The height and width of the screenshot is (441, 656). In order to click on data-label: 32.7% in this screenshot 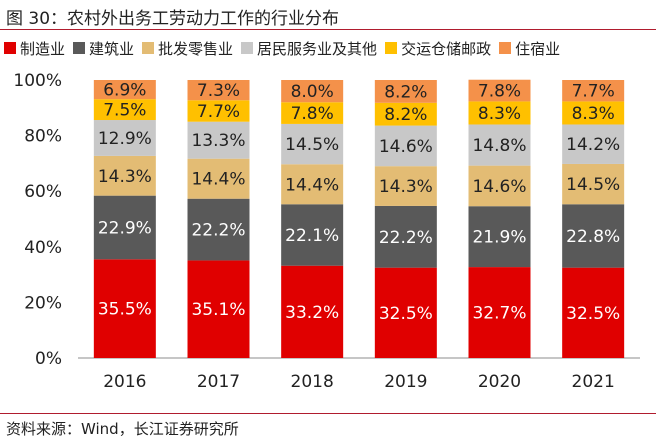, I will do `click(499, 314)`.